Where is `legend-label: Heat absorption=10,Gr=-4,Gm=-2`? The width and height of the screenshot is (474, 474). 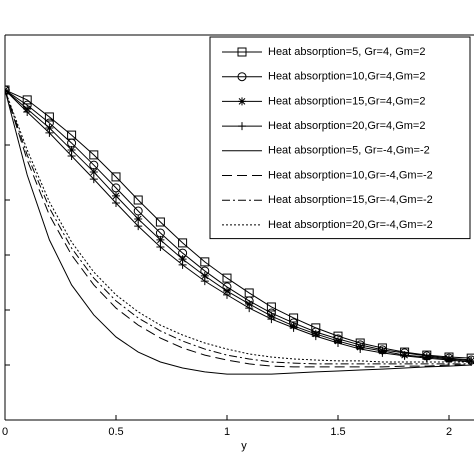
legend-label: Heat absorption=10,Gr=-4,Gm=-2 is located at coordinates (350, 175).